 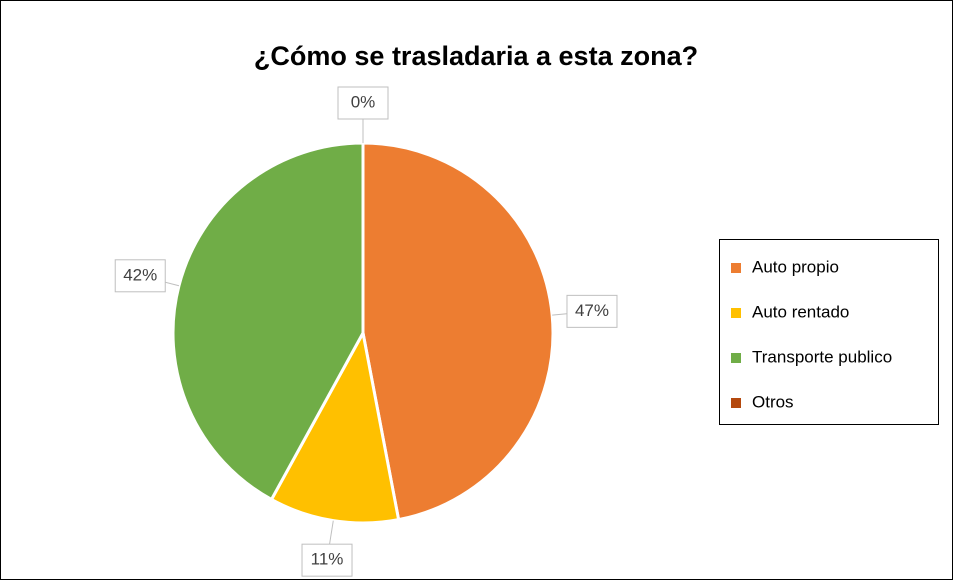 I want to click on legend-label: Auto propio, so click(x=795, y=266).